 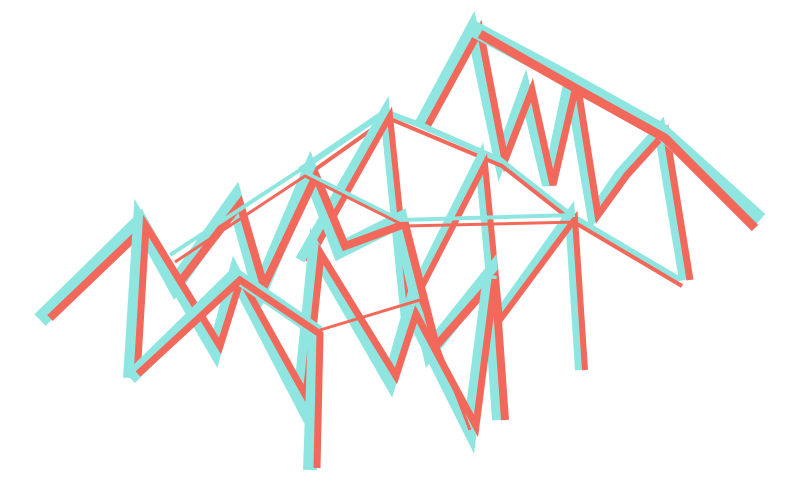 What do you see at coordinates (229, 372) in the screenshot?
I see `zigzag` at bounding box center [229, 372].